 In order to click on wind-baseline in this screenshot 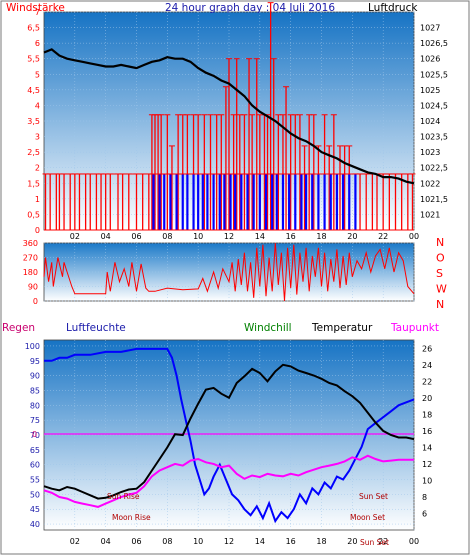, I will do `click(229, 202)`.